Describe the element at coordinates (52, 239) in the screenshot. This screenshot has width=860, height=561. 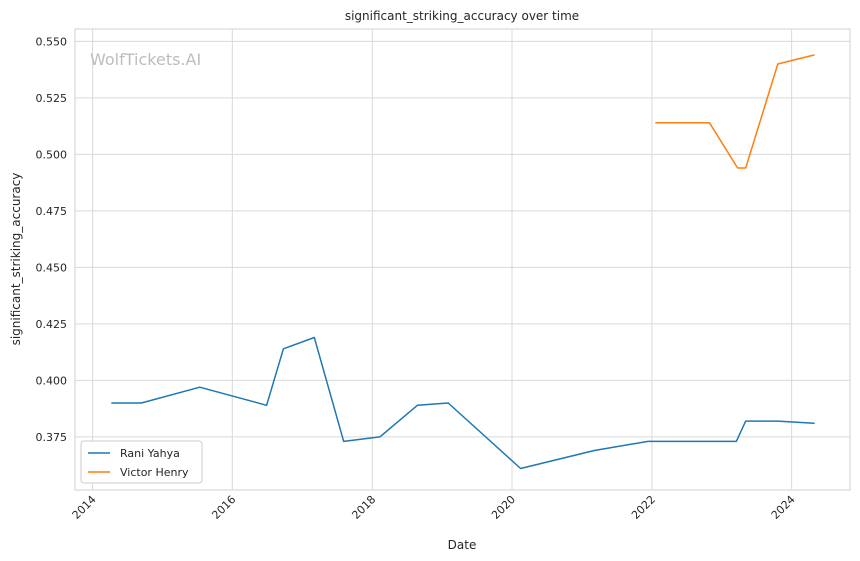
I see `y-tick-labels: 0.375 0.400 0.425 0.450 0.475 0.500 0.525 0.550` at that location.